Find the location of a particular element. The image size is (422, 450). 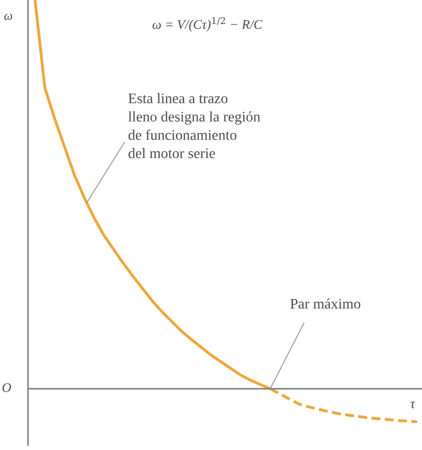

x-axis-title: τ is located at coordinates (413, 405).